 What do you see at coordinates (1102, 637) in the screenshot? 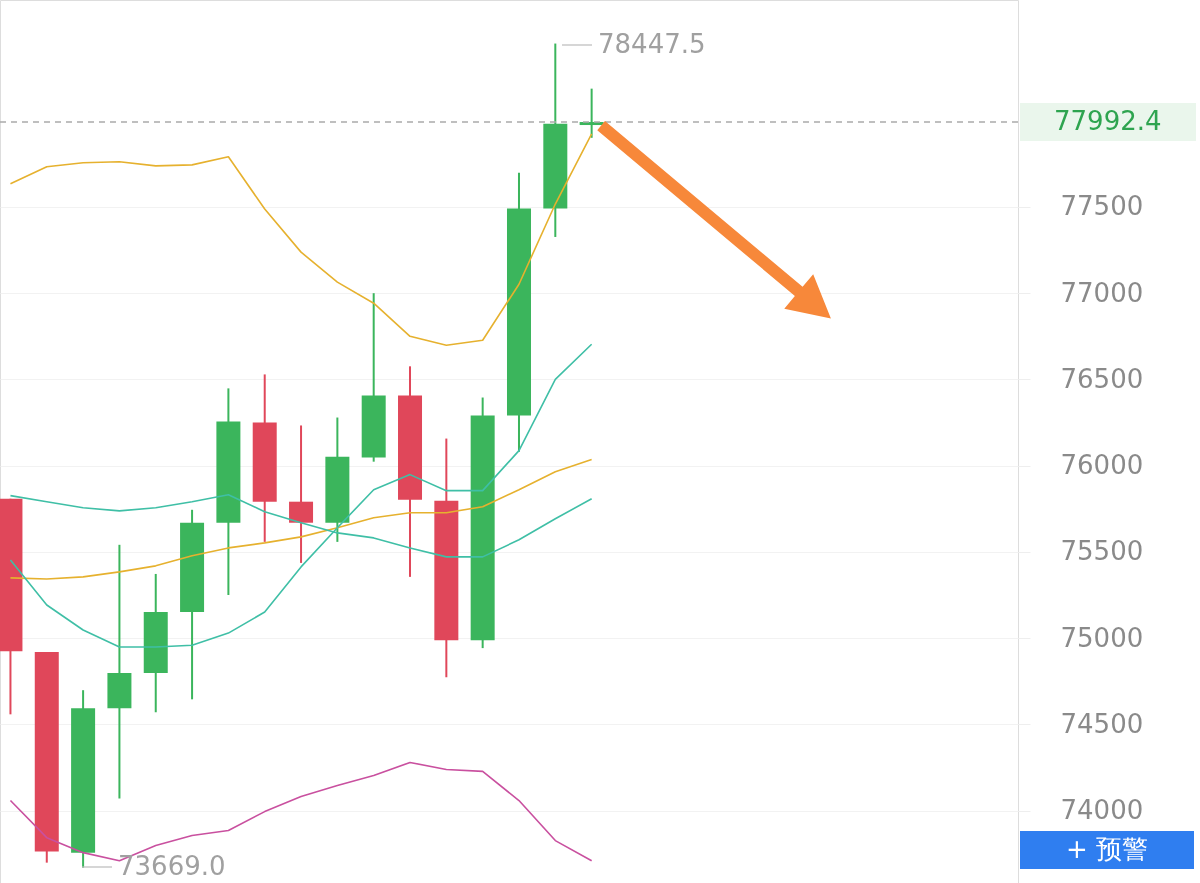
I see `y-tick-label: 75000` at bounding box center [1102, 637].